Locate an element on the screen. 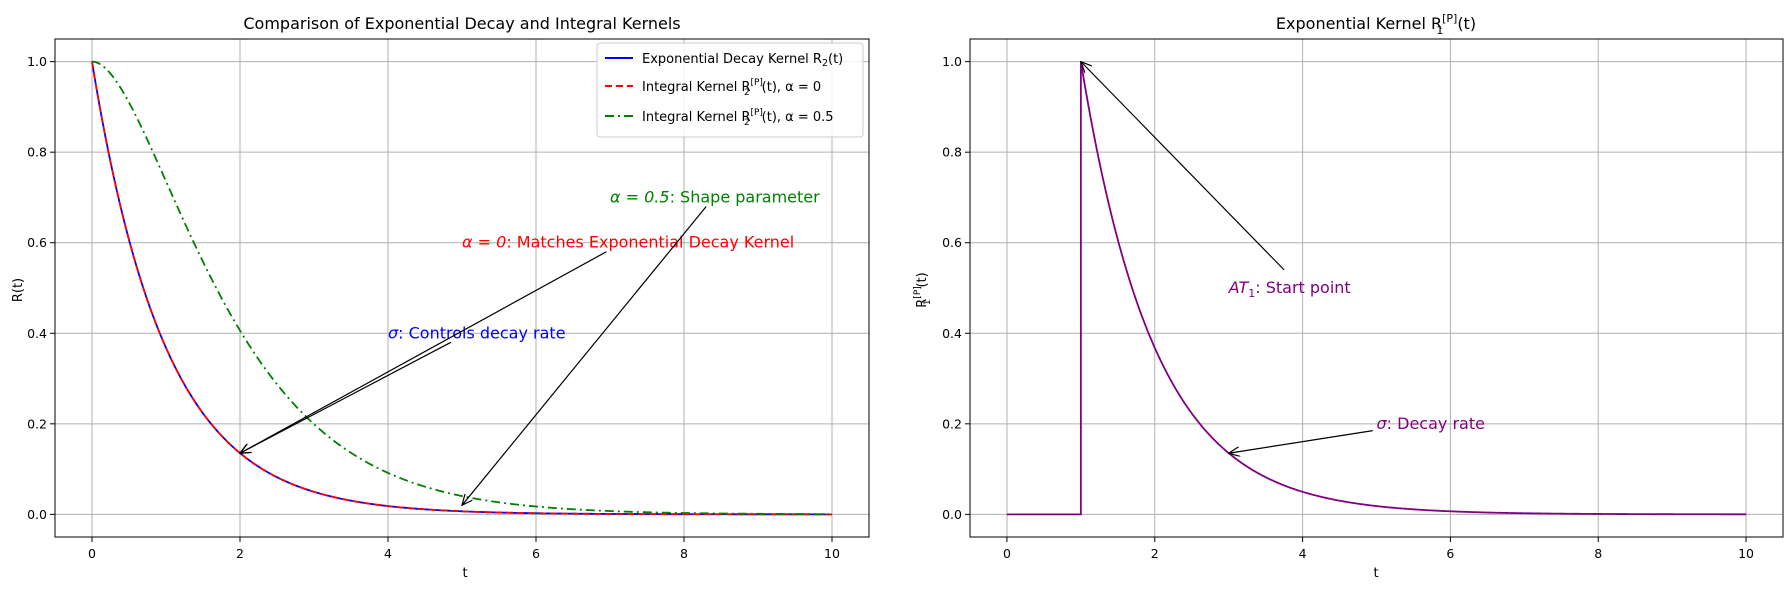 The image size is (1790, 590). left-ytick-label: 0.2 is located at coordinates (37, 423).